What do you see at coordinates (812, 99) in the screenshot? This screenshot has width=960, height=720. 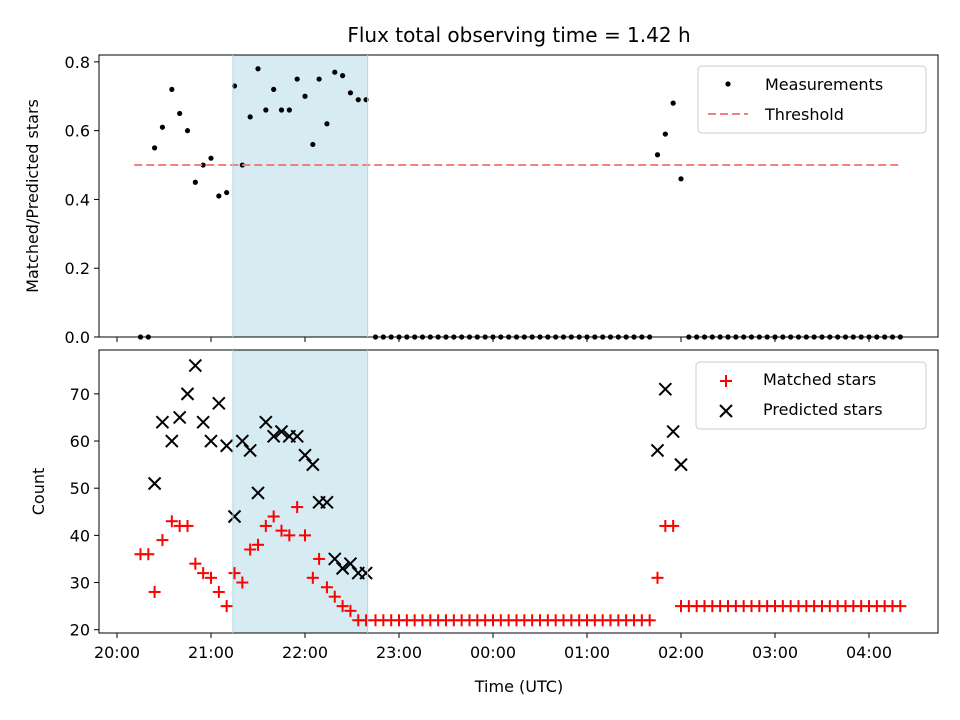 I see `ratio-legend: Measurements Threshold` at bounding box center [812, 99].